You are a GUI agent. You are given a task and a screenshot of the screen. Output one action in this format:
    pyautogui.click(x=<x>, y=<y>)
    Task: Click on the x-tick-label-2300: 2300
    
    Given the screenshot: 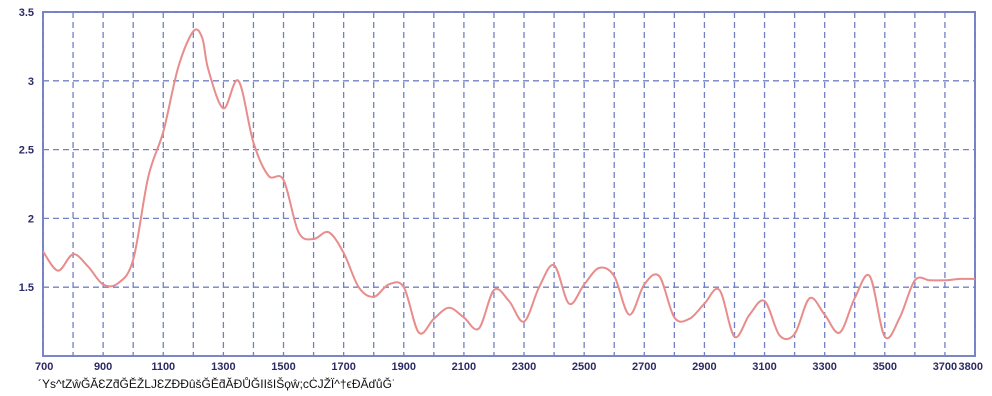 What is the action you would take?
    pyautogui.click(x=524, y=367)
    